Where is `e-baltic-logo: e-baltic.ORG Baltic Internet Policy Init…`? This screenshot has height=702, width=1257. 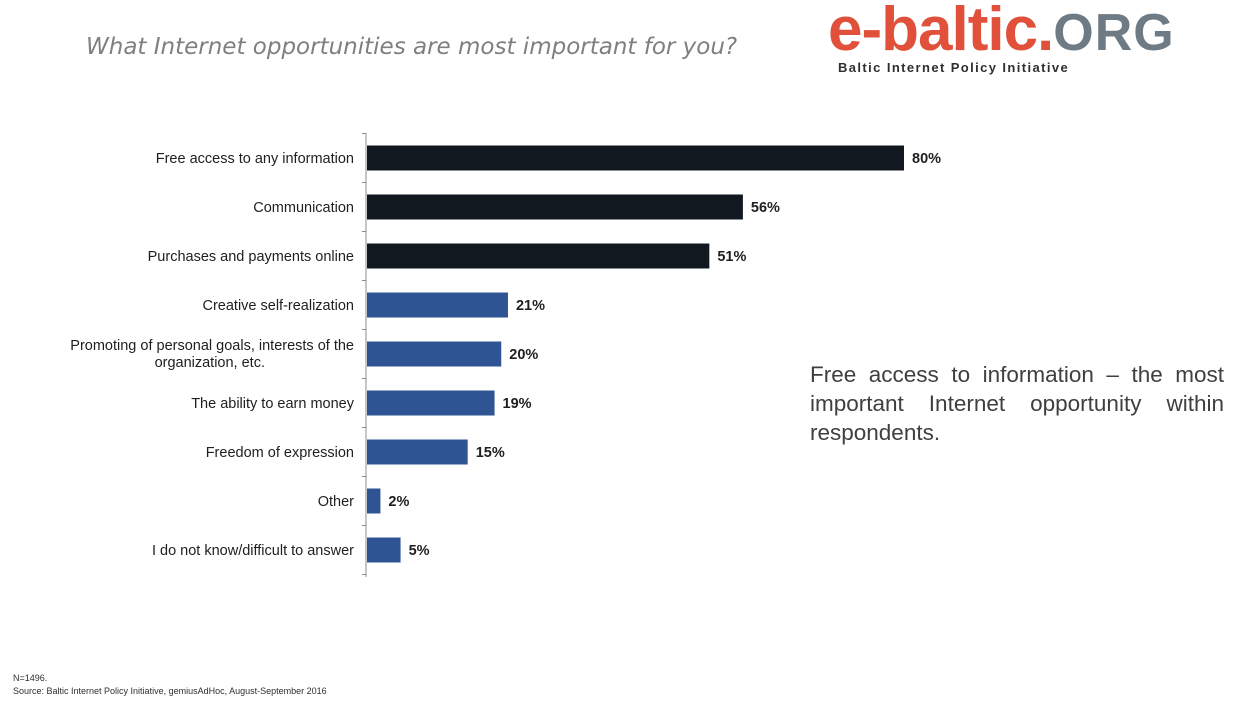 e-baltic-logo: e-baltic.ORG Baltic Internet Policy Init… is located at coordinates (1040, 40).